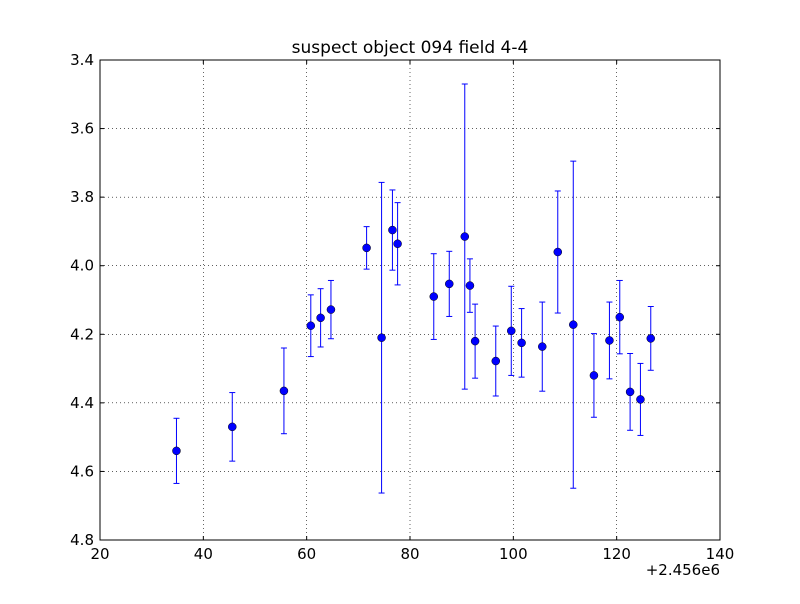 This screenshot has height=604, width=800. Describe the element at coordinates (616, 554) in the screenshot. I see `x-tick-label: 120` at that location.